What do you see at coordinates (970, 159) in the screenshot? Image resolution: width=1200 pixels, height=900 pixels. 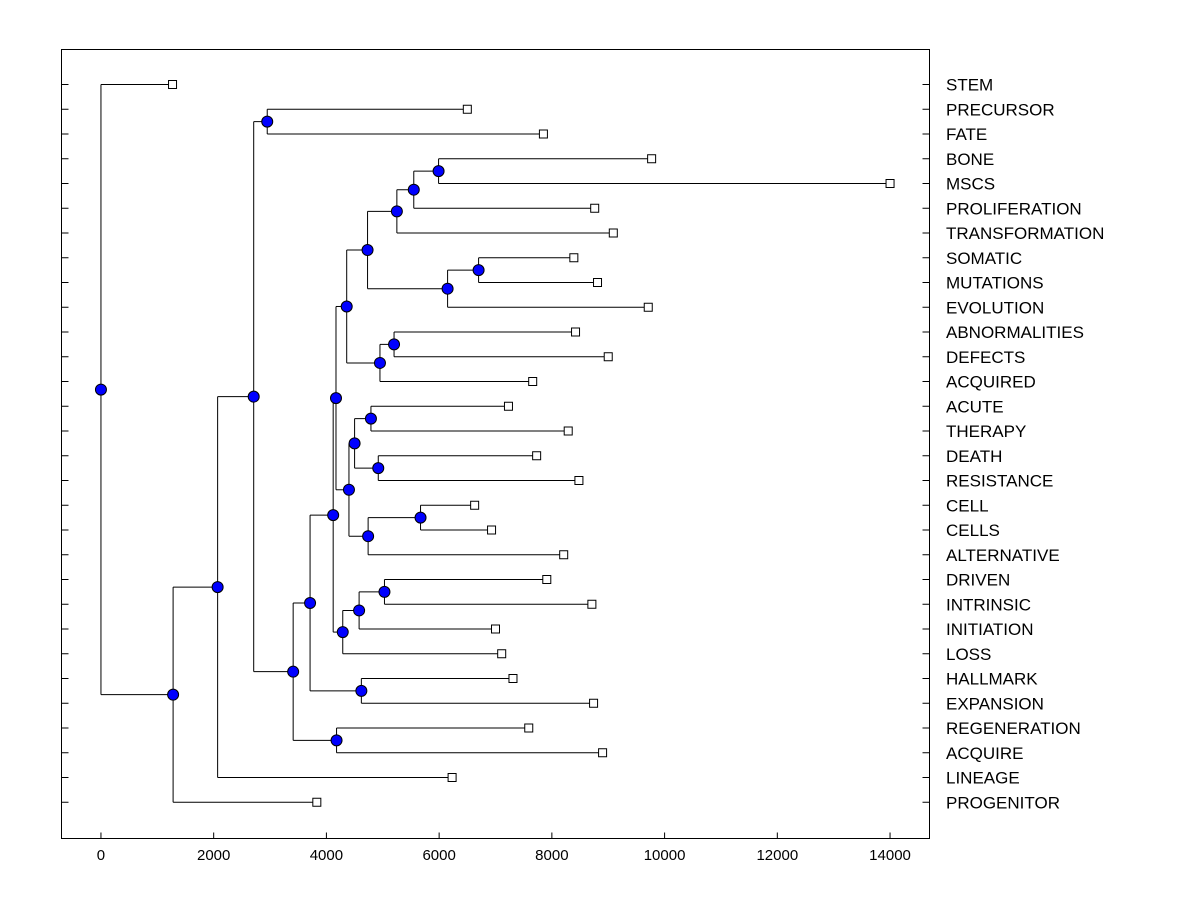 I see `leaf-label: BONE` at bounding box center [970, 159].